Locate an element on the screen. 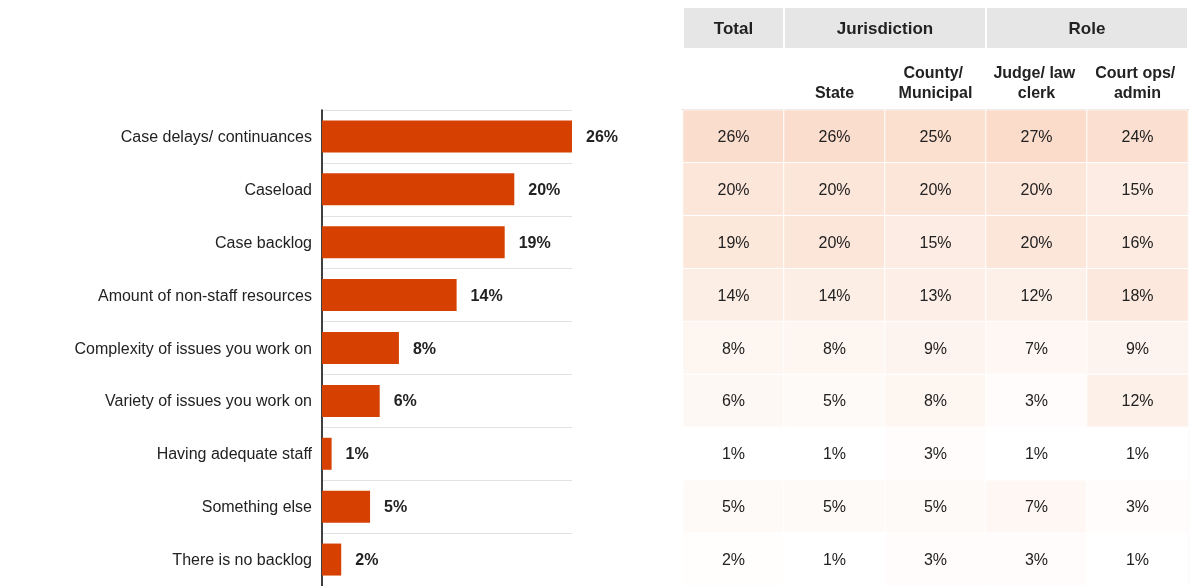 The height and width of the screenshot is (586, 1191). y-tick-label: Caseload is located at coordinates (278, 189).